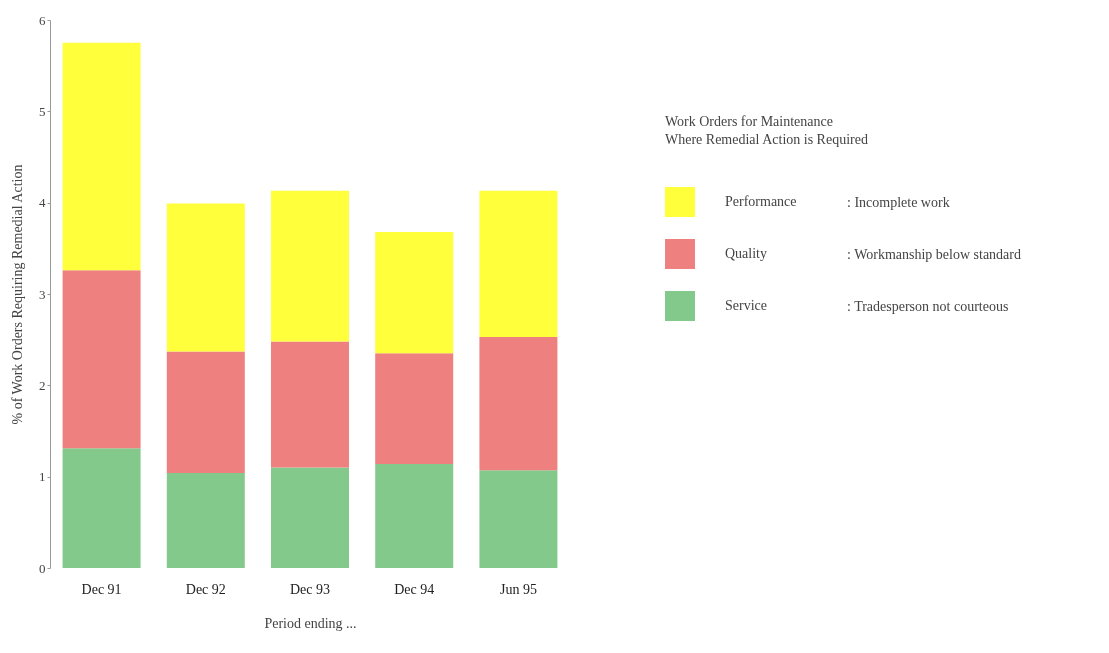  What do you see at coordinates (42, 203) in the screenshot?
I see `y-tick-label: 4` at bounding box center [42, 203].